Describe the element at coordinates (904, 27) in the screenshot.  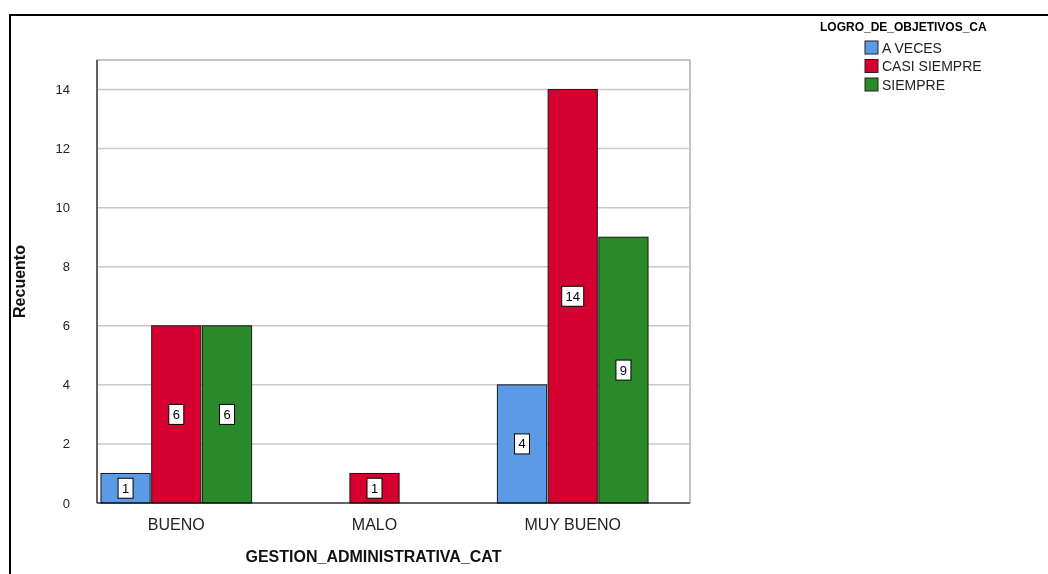
I see `legend-title: LOGRO_DE_OBJETIVOS_CA` at that location.